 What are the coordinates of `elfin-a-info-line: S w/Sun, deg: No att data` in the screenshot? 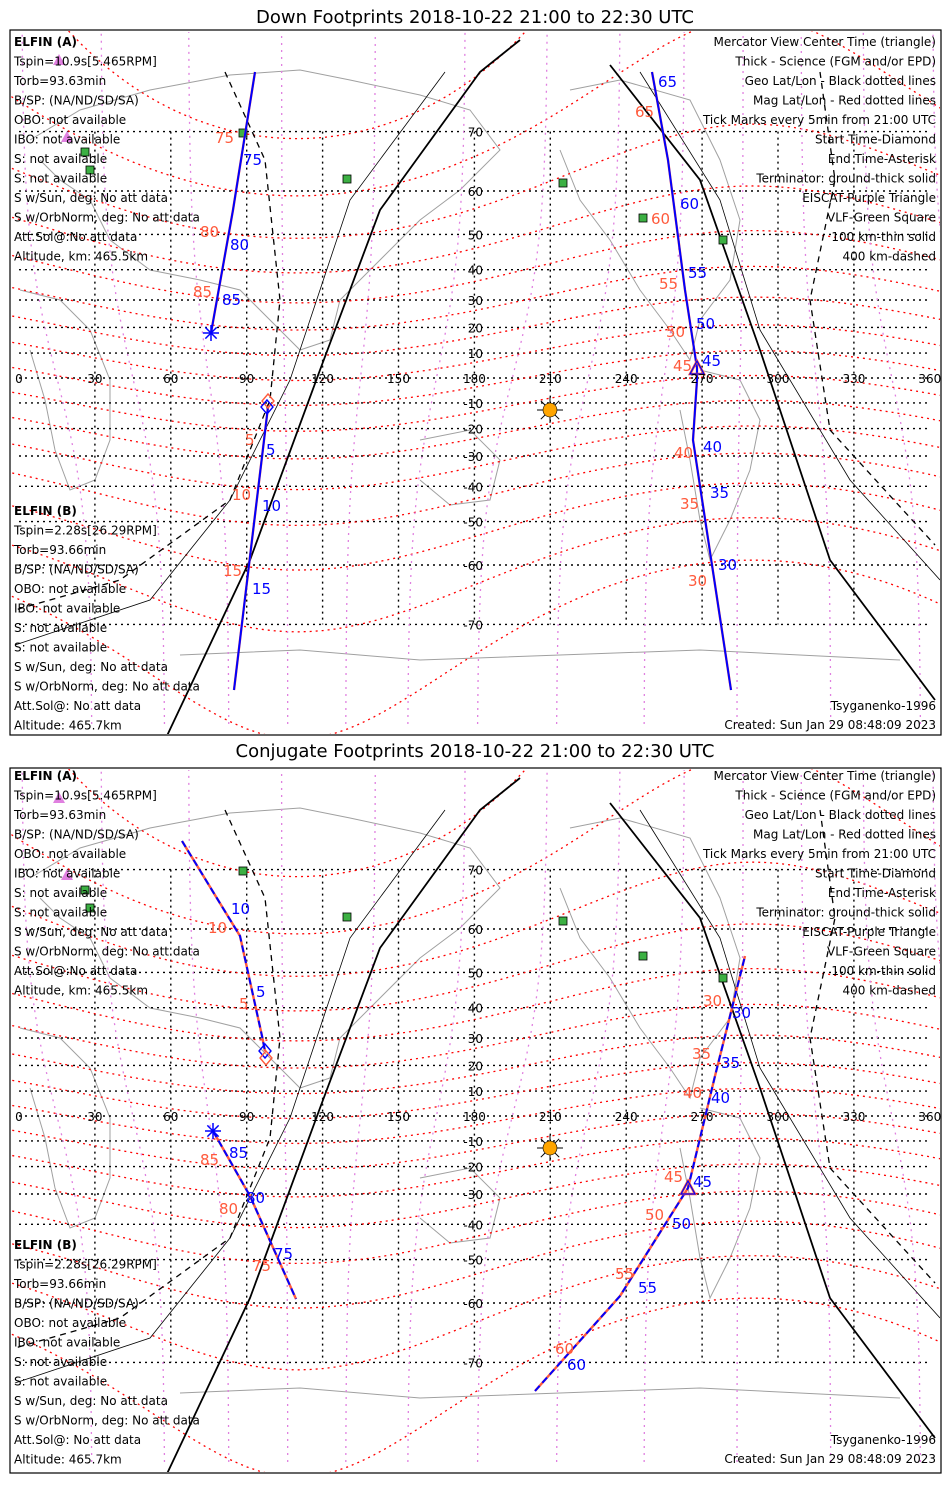 It's located at (91, 932).